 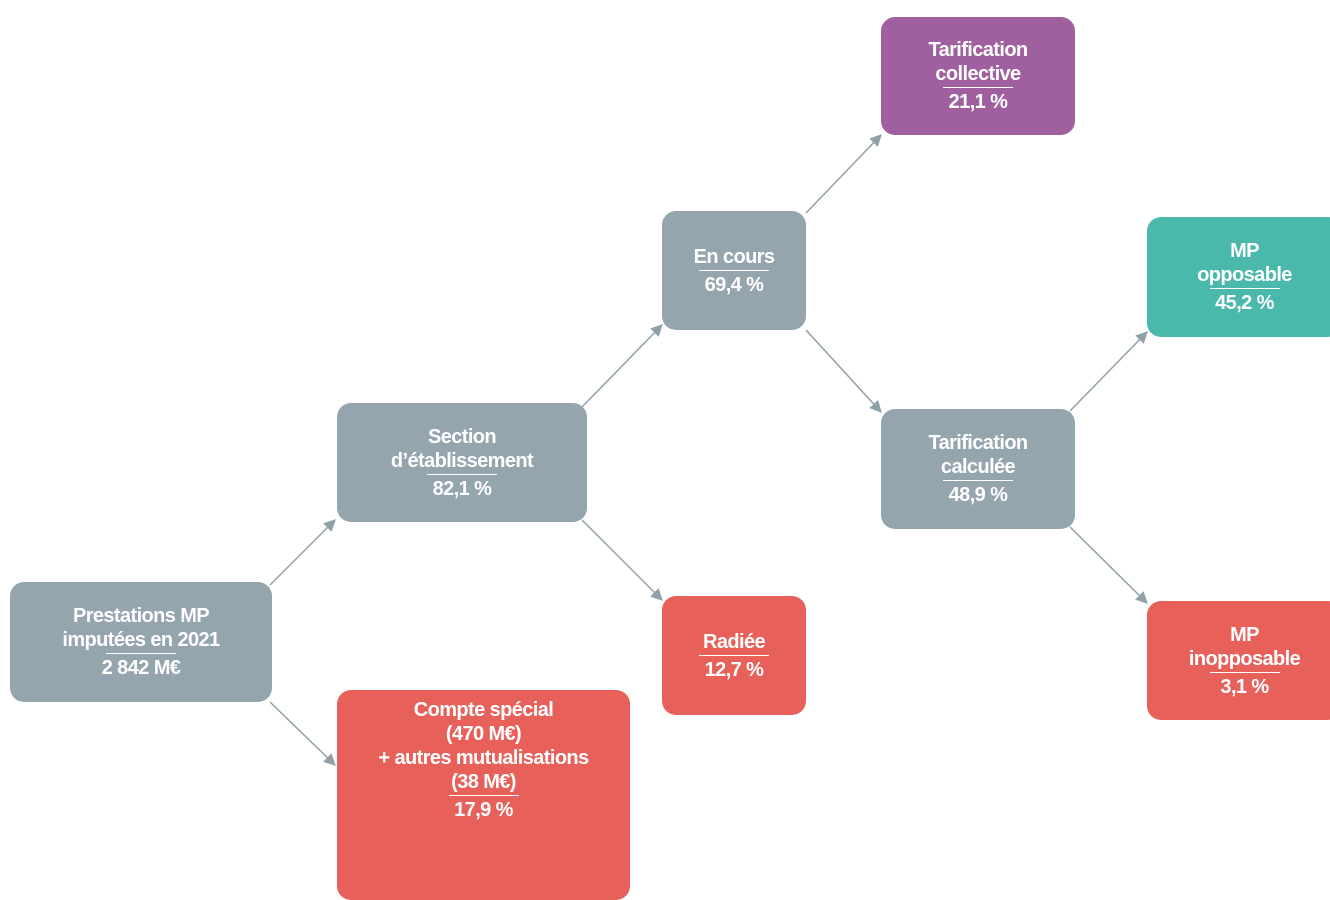 What do you see at coordinates (734, 669) in the screenshot?
I see `node-value: 12,7 %` at bounding box center [734, 669].